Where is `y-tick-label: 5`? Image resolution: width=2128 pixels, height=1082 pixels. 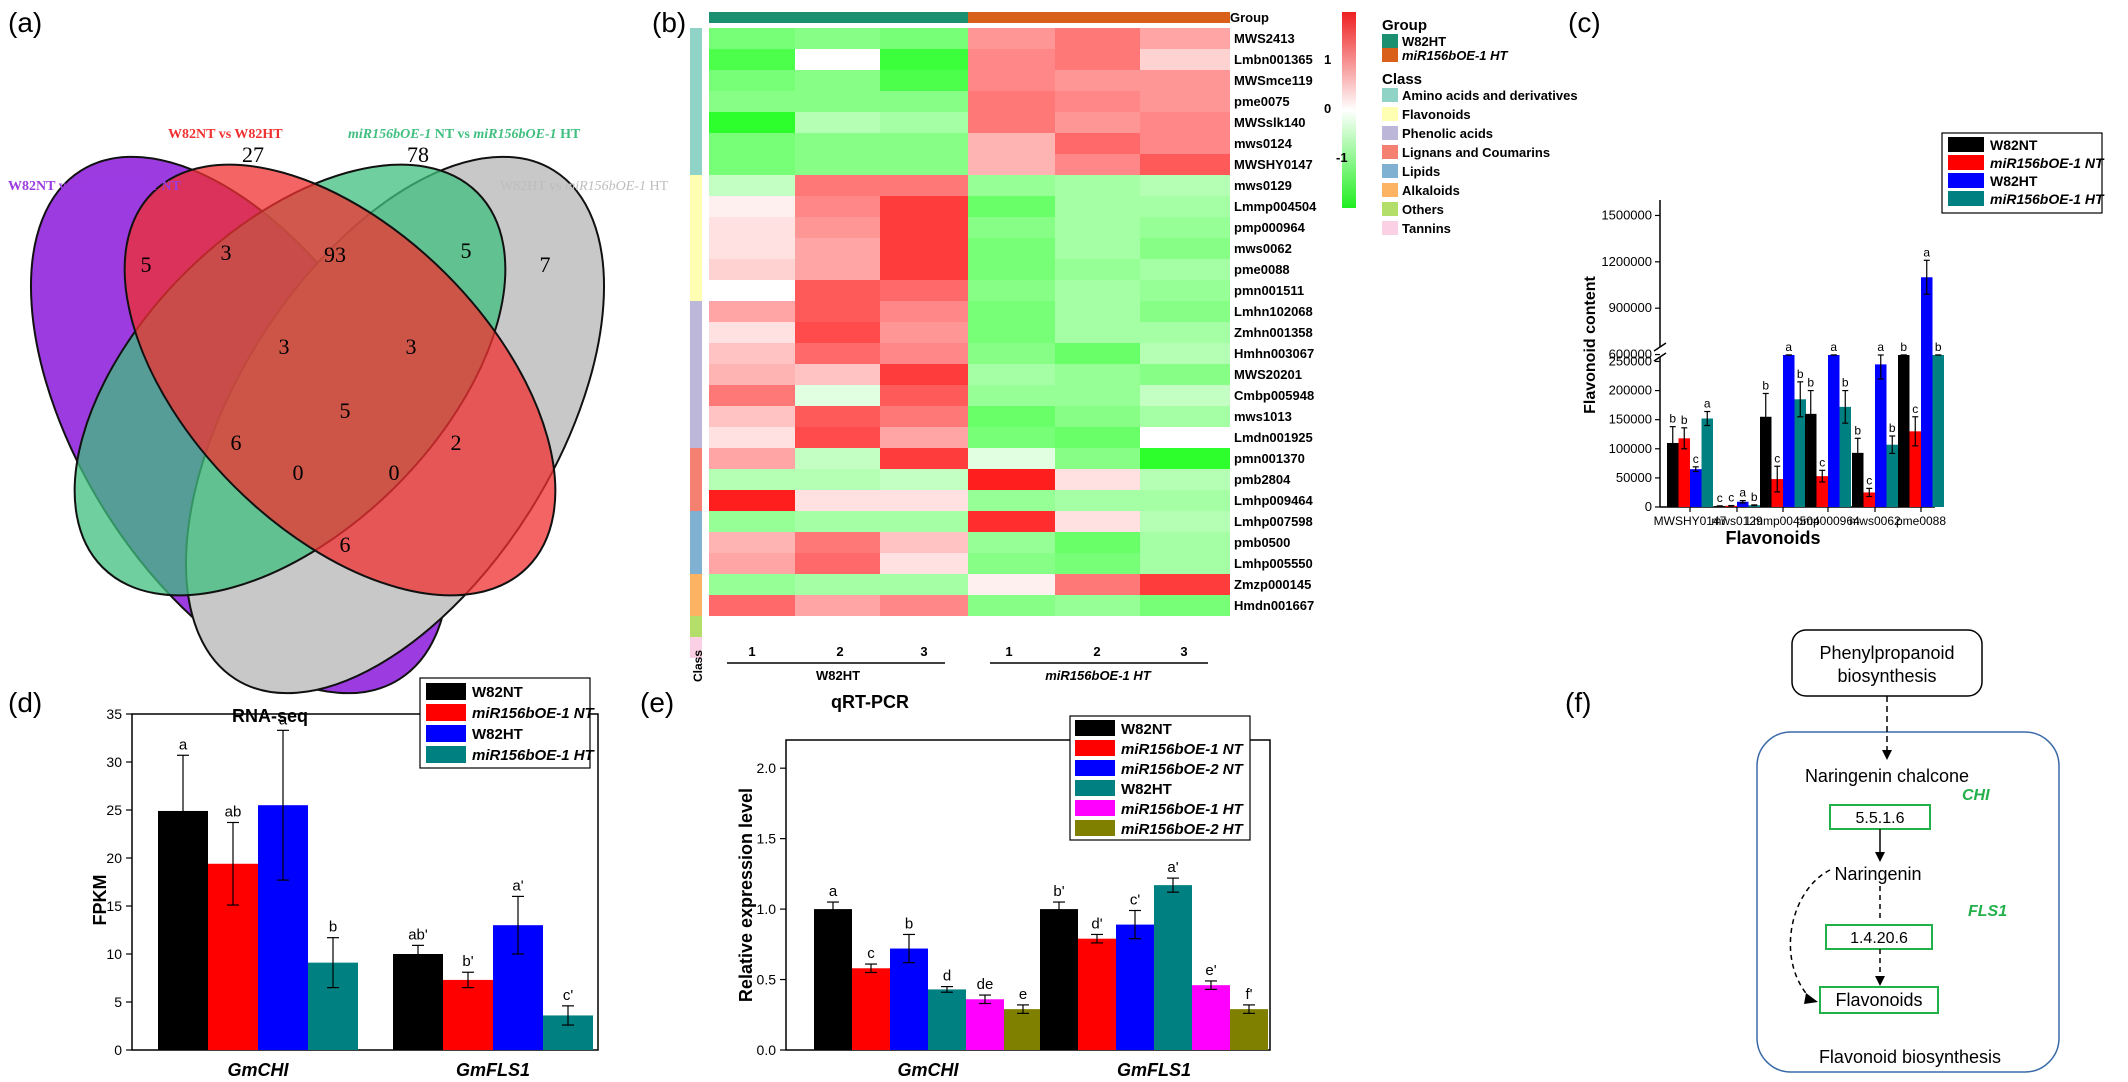 y-tick-label: 5 is located at coordinates (118, 1002).